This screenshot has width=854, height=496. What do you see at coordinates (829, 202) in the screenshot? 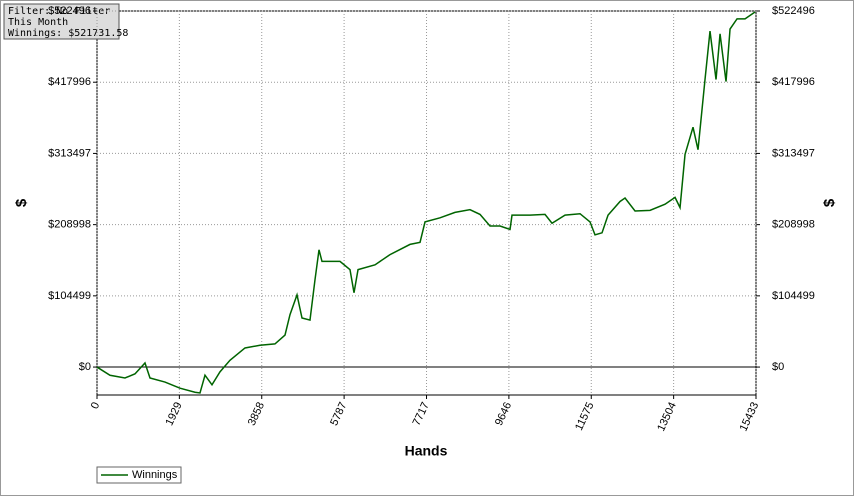
I see `y2-axis-label: $` at bounding box center [829, 202].